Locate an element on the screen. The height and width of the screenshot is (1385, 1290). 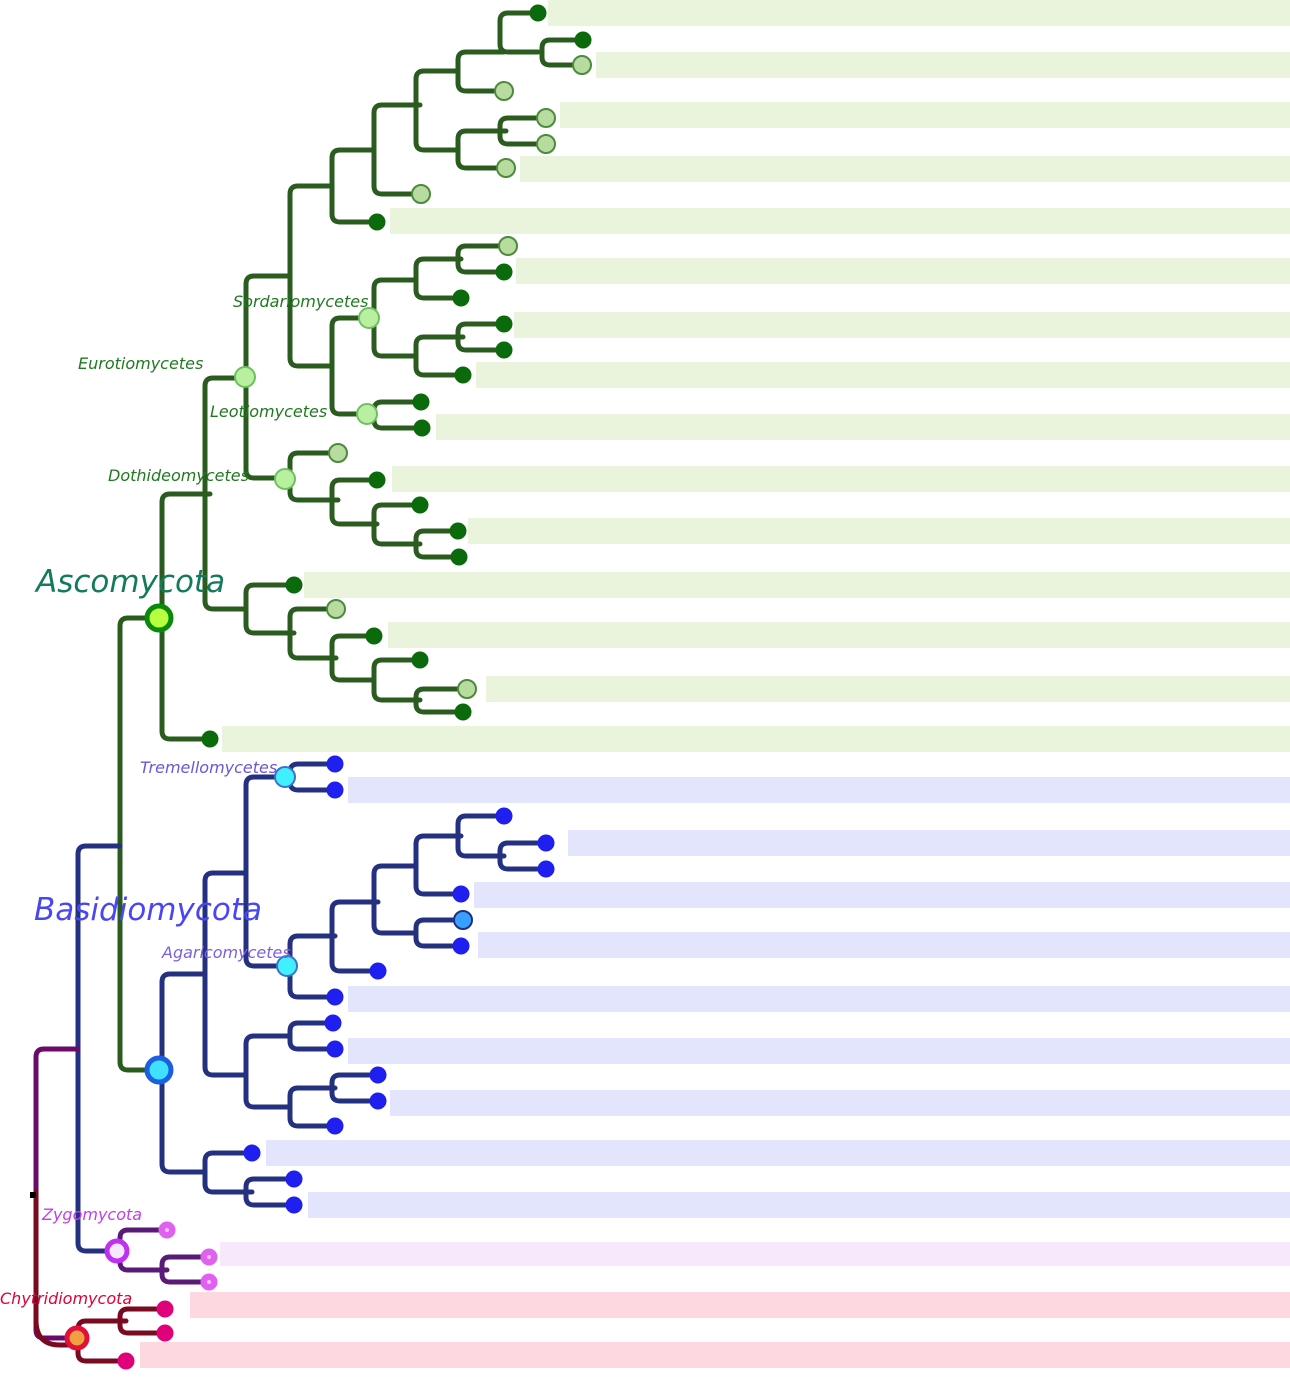
clade-label-leotiomycetes: Leotiomycetes is located at coordinates (268, 411).